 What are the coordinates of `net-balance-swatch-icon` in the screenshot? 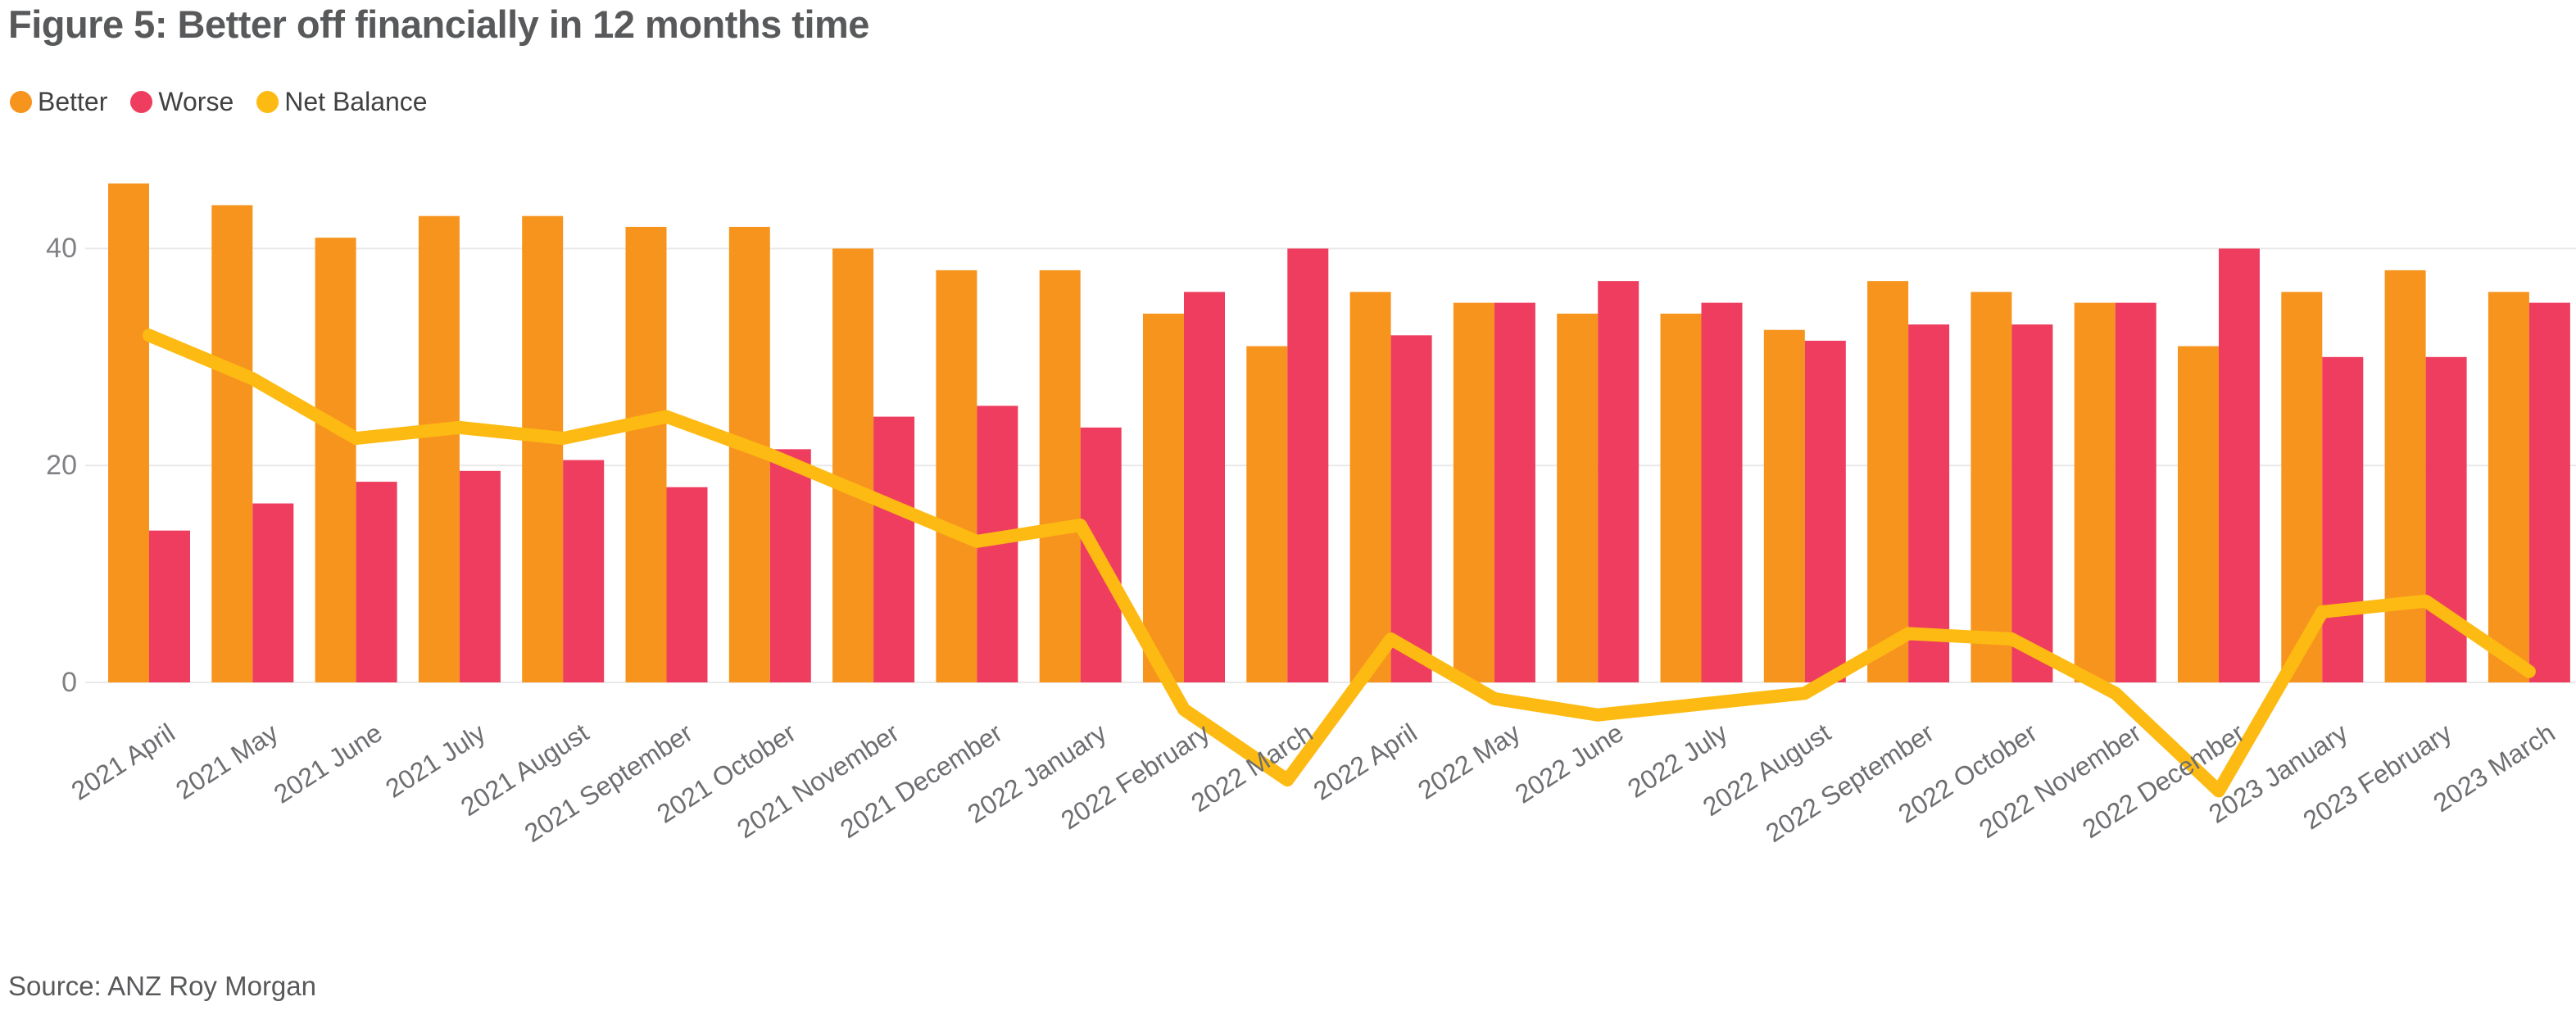 It's located at (267, 102).